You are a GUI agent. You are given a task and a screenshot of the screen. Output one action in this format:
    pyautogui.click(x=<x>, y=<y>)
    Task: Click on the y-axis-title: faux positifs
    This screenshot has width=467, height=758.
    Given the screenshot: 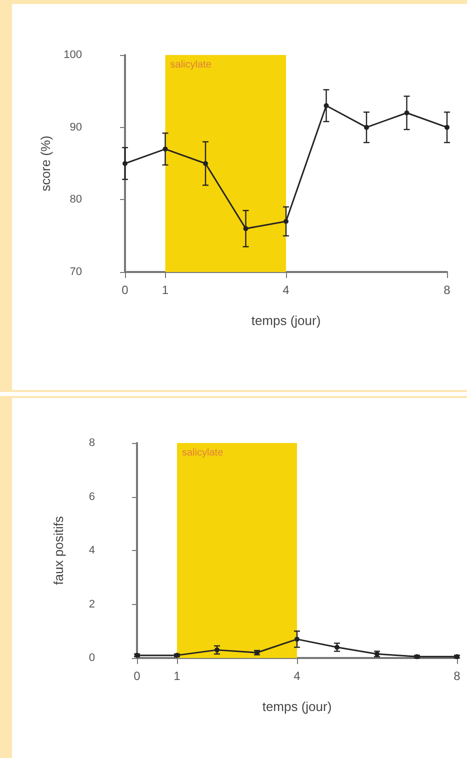 What is the action you would take?
    pyautogui.click(x=58, y=550)
    